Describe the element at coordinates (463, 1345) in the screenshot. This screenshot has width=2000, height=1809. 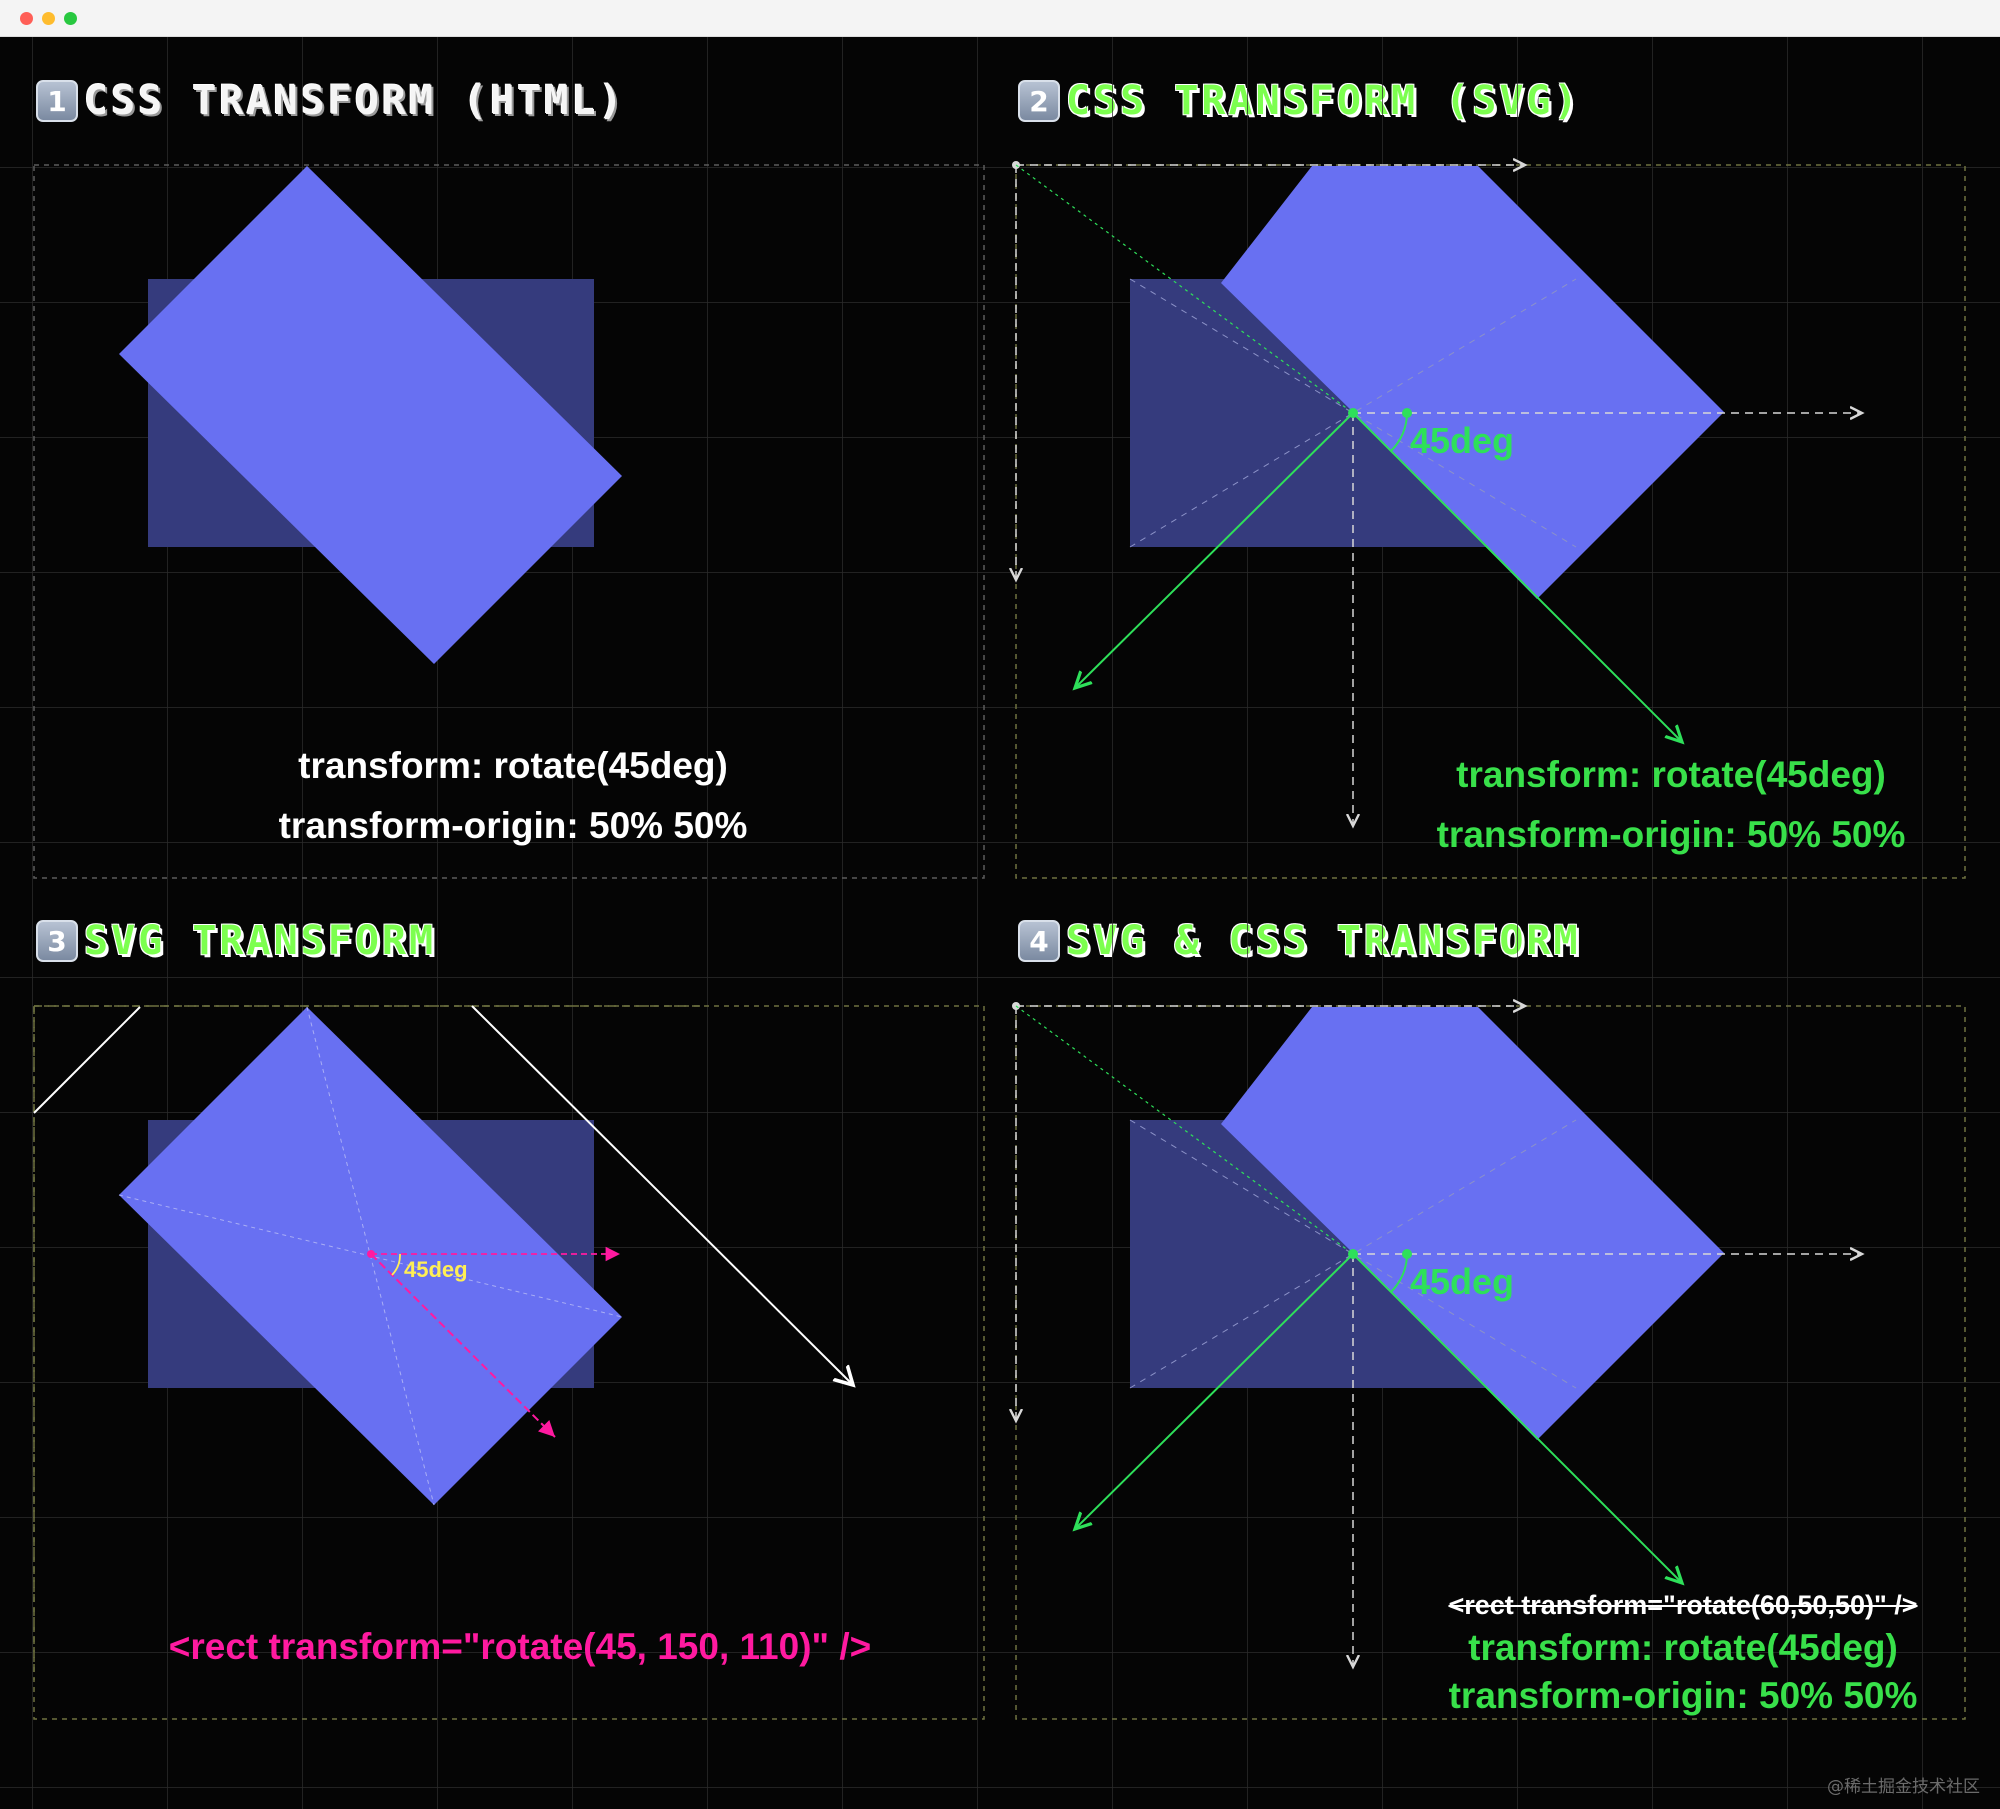
I see `panel-3-pink-rotated-arrow` at that location.